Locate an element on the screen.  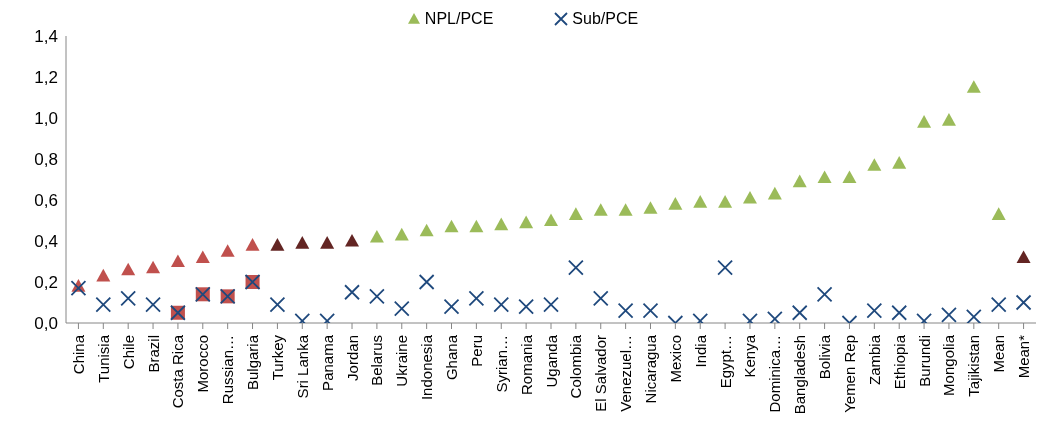
y-tick-label: 0,4 is located at coordinates (46, 242).